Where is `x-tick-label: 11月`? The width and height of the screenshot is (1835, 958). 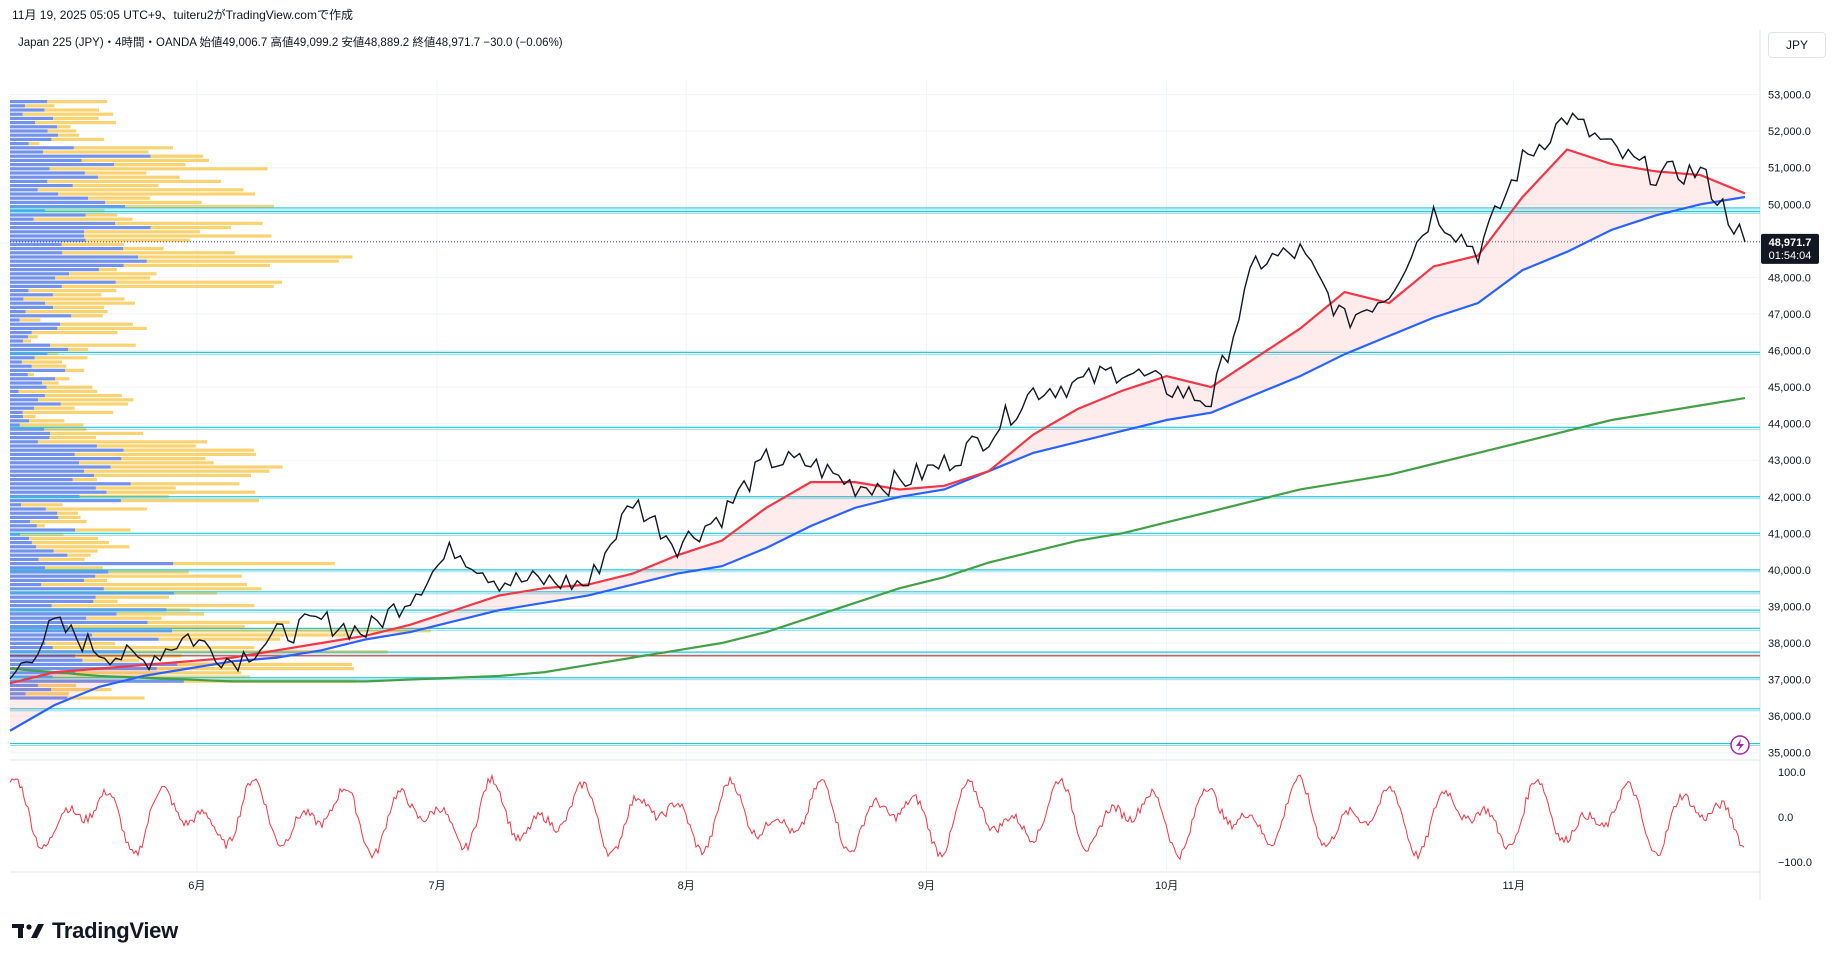 x-tick-label: 11月 is located at coordinates (1513, 886).